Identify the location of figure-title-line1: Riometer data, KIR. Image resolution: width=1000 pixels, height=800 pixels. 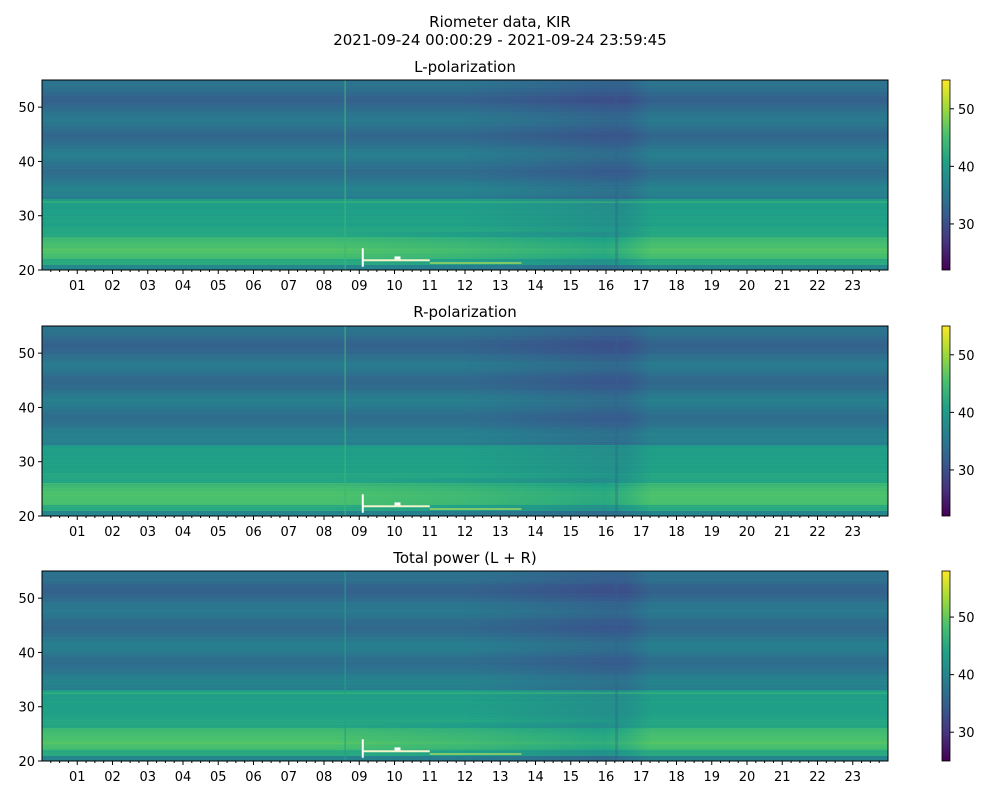
(500, 22).